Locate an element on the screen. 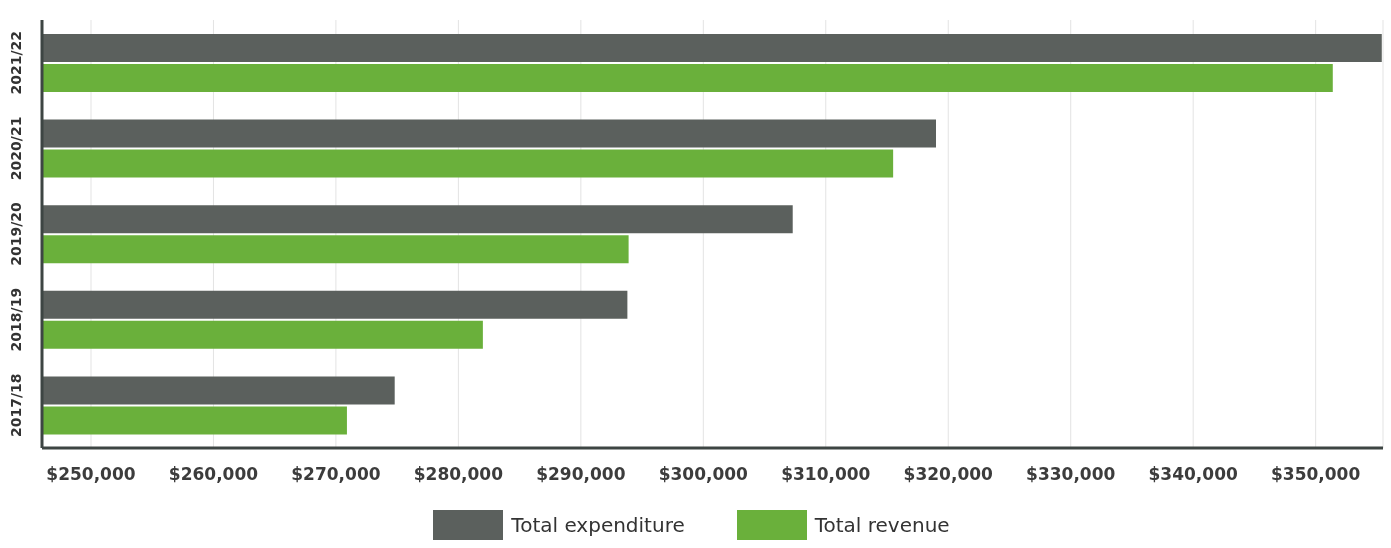 The width and height of the screenshot is (1391, 548). x-tick-label: $270,000 is located at coordinates (336, 474).